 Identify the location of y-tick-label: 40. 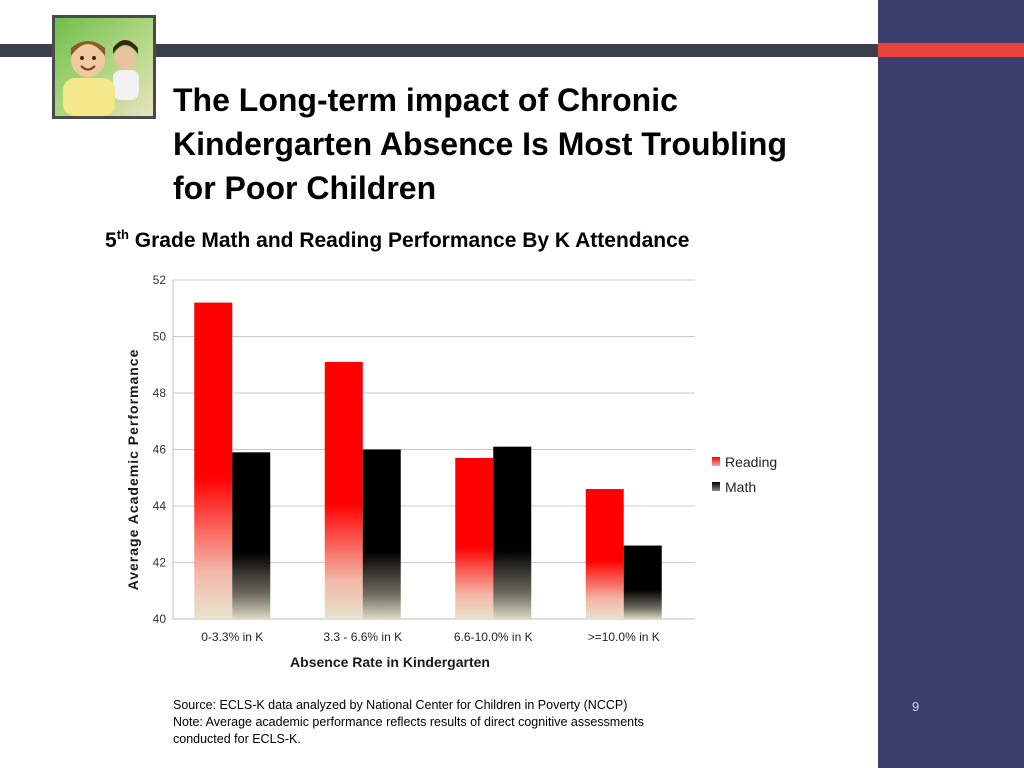
(160, 619).